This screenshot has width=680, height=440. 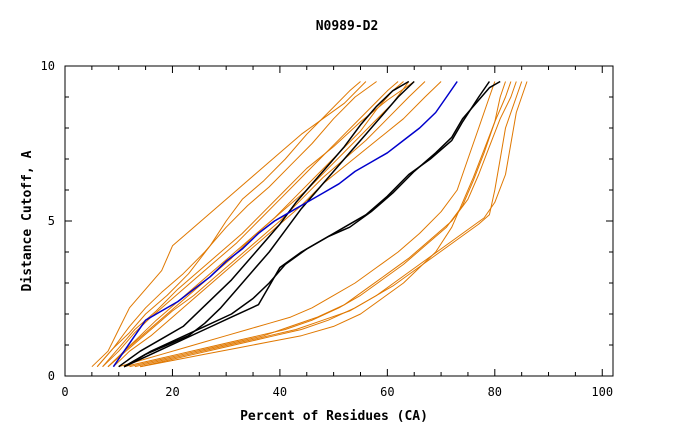 I want to click on x-tick-label: 100, so click(x=602, y=392).